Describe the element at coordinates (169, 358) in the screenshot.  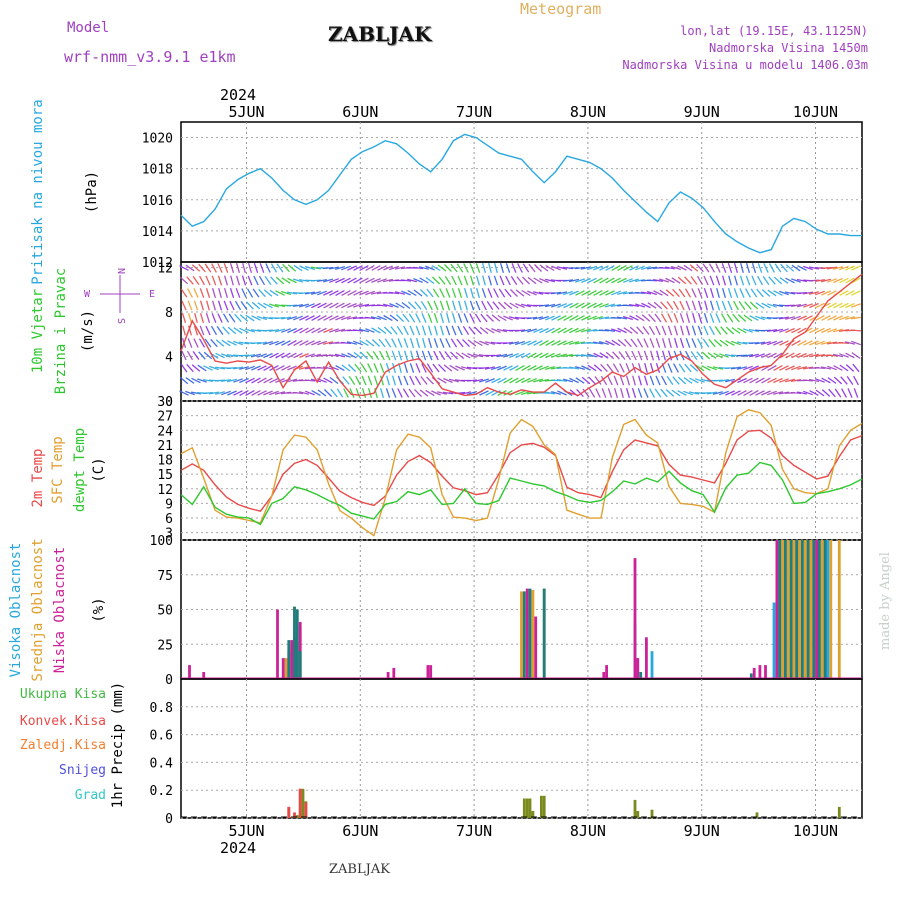
I see `y-tick-label: 4` at that location.